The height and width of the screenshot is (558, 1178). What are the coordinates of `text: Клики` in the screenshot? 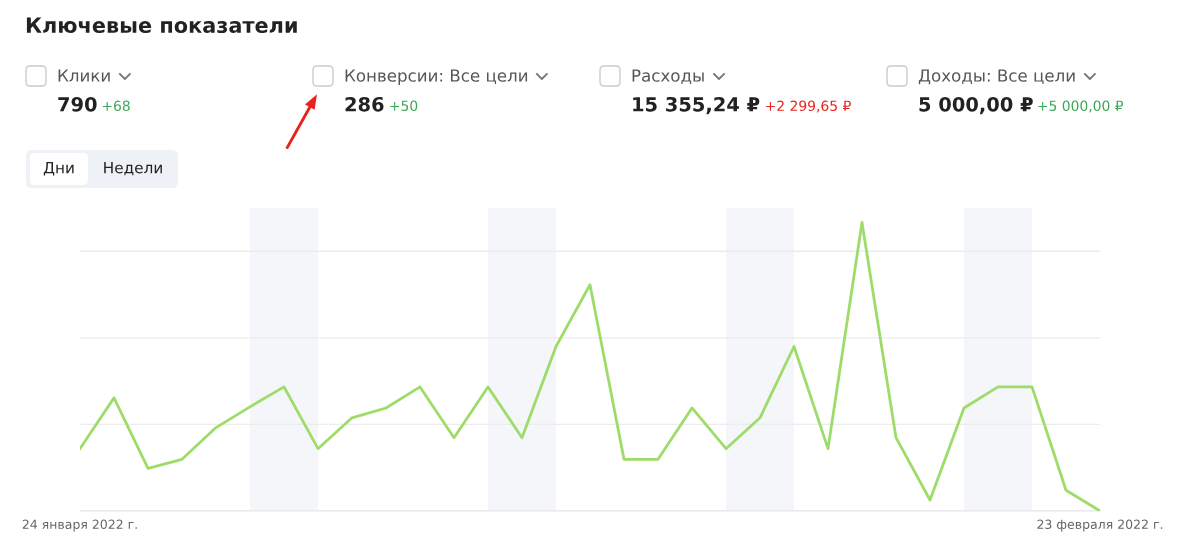 It's located at (84, 75).